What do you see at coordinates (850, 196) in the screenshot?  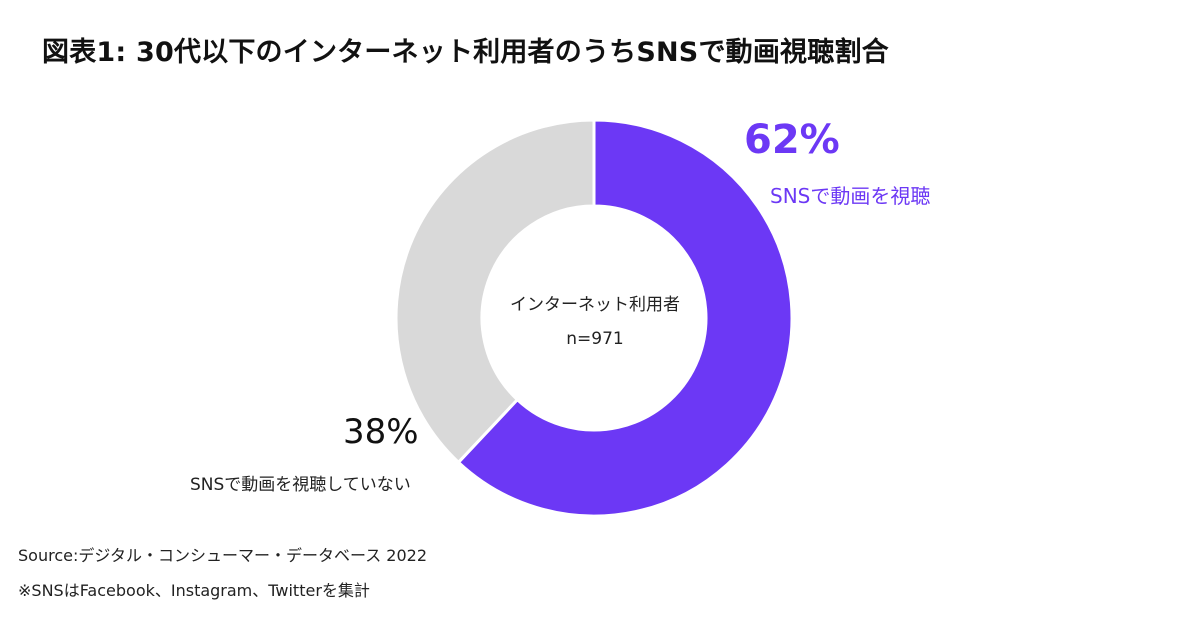 I see `slice-label-viewing: SNSで動画を視聴` at bounding box center [850, 196].